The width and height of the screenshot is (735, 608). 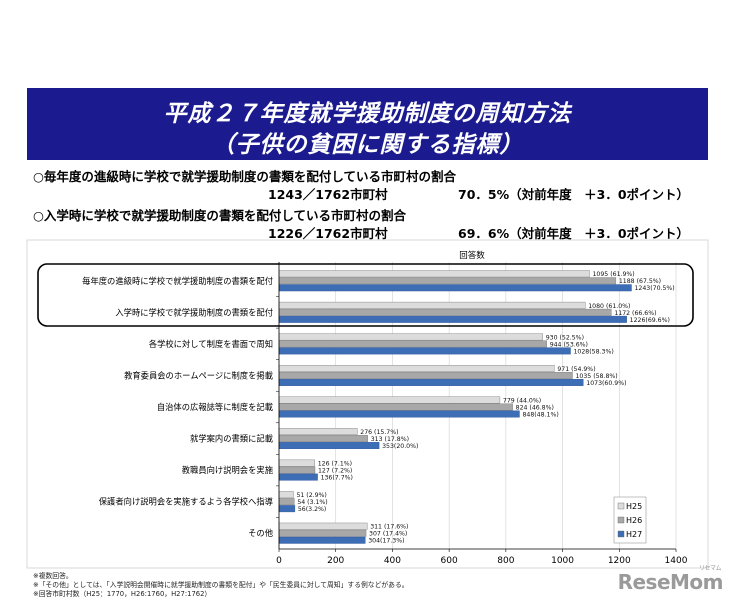 I want to click on category-label: 教育委員会のホームページに制度を掲載, so click(x=198, y=375).